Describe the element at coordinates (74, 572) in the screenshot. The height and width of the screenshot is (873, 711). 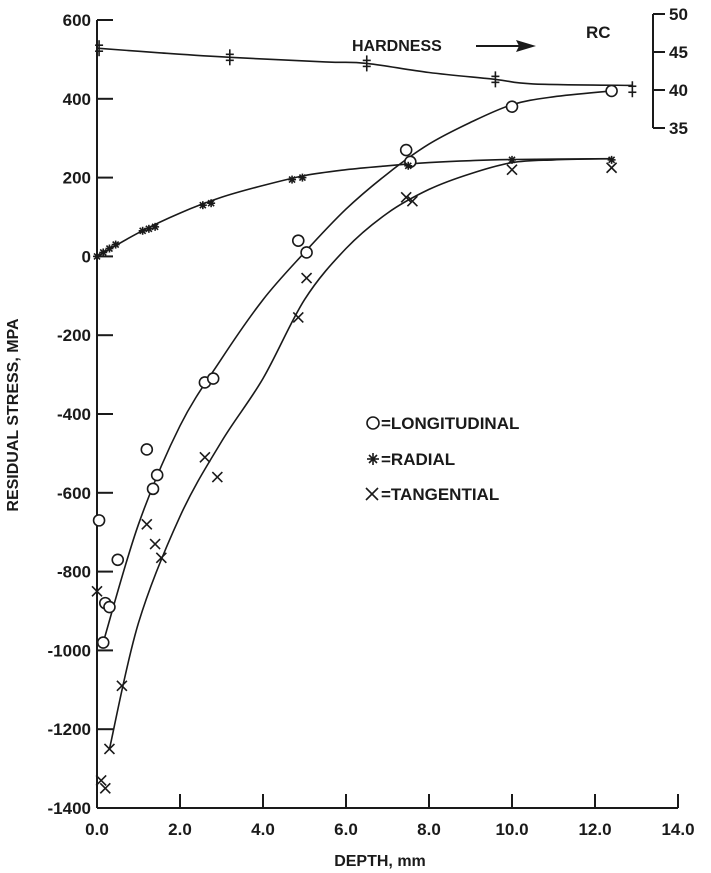
I see `y-tick-label: -800` at that location.